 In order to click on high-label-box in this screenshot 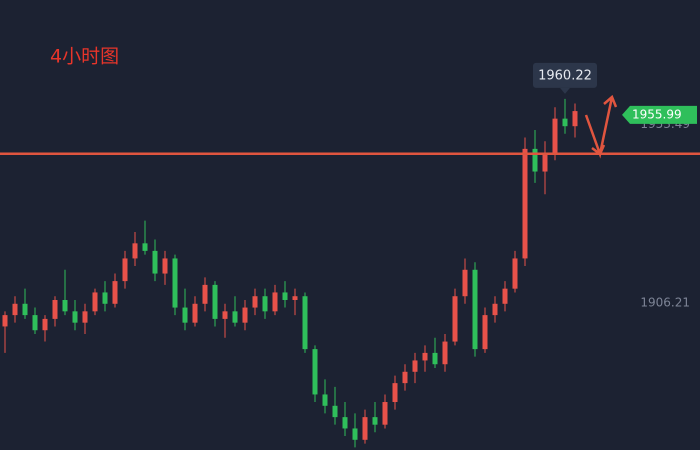, I will do `click(565, 75)`.